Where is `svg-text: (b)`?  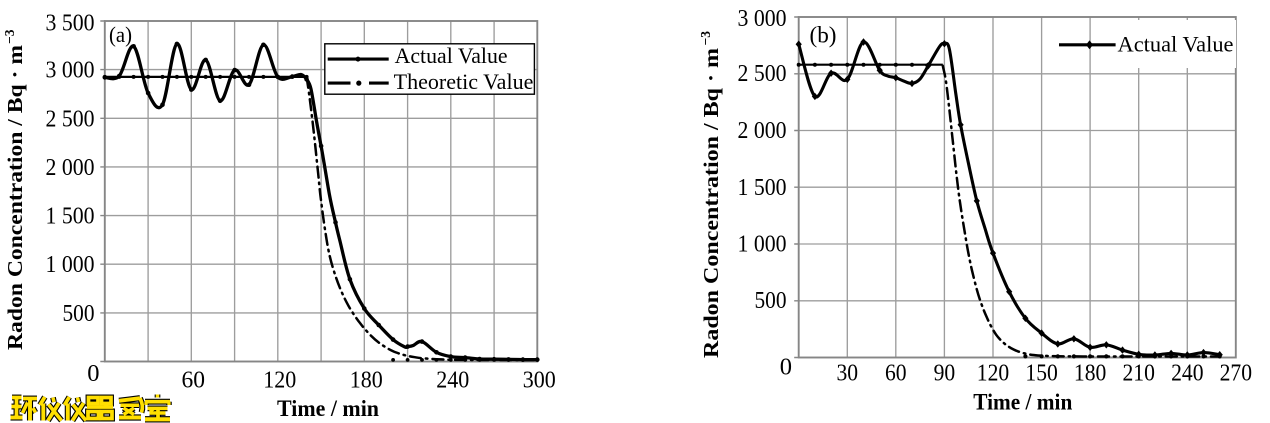 svg-text: (b) is located at coordinates (823, 35).